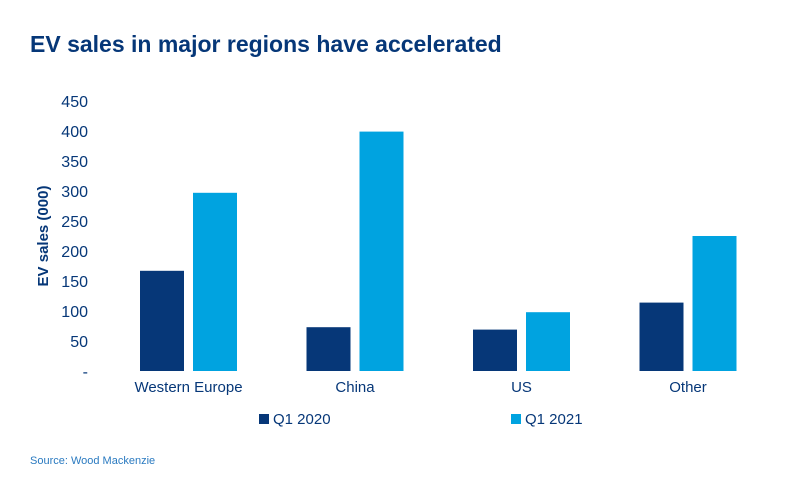 The image size is (800, 480). Describe the element at coordinates (93, 461) in the screenshot. I see `source-note: Source: Wood Mackenzie` at that location.